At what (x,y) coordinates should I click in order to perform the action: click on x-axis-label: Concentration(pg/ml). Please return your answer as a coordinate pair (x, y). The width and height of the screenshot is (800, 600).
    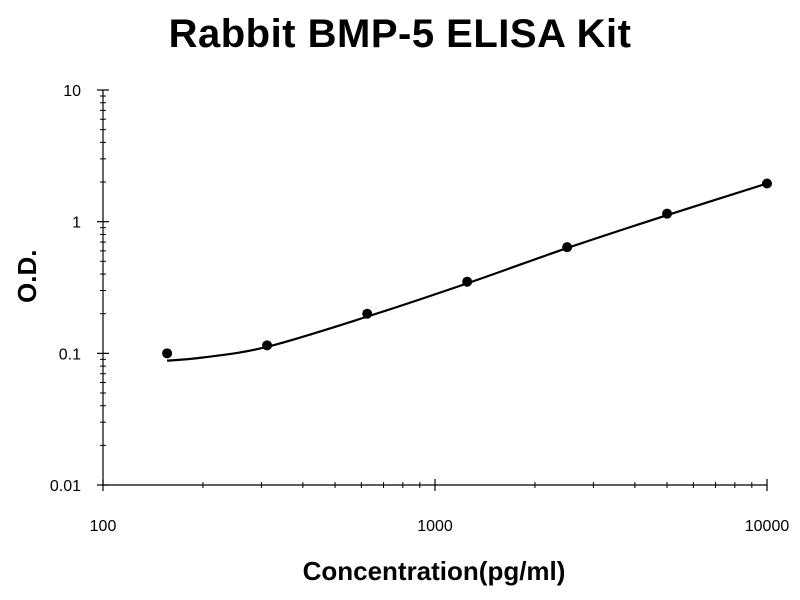
    Looking at the image, I should click on (434, 571).